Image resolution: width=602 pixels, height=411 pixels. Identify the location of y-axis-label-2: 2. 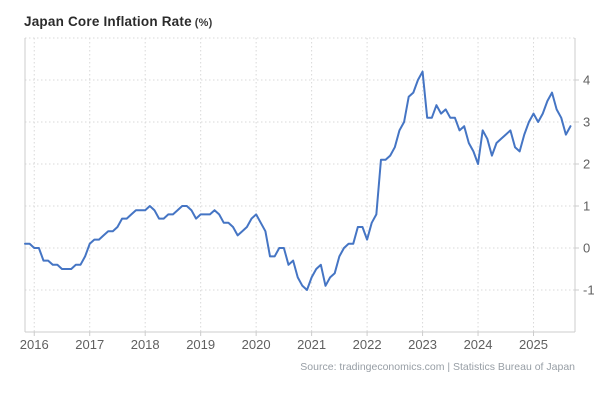
(586, 164).